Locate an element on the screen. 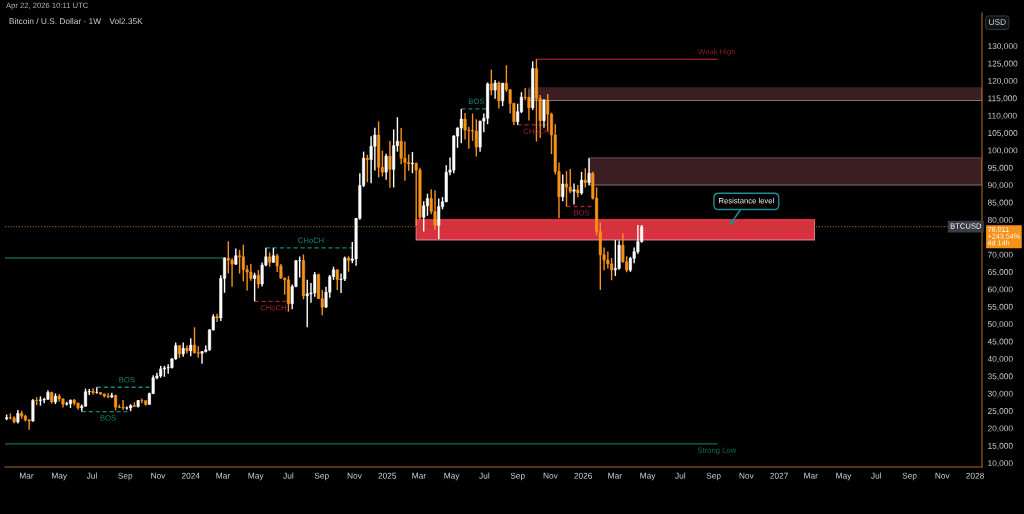 The image size is (1024, 514). y-tick-label: 70,000 is located at coordinates (1000, 255).